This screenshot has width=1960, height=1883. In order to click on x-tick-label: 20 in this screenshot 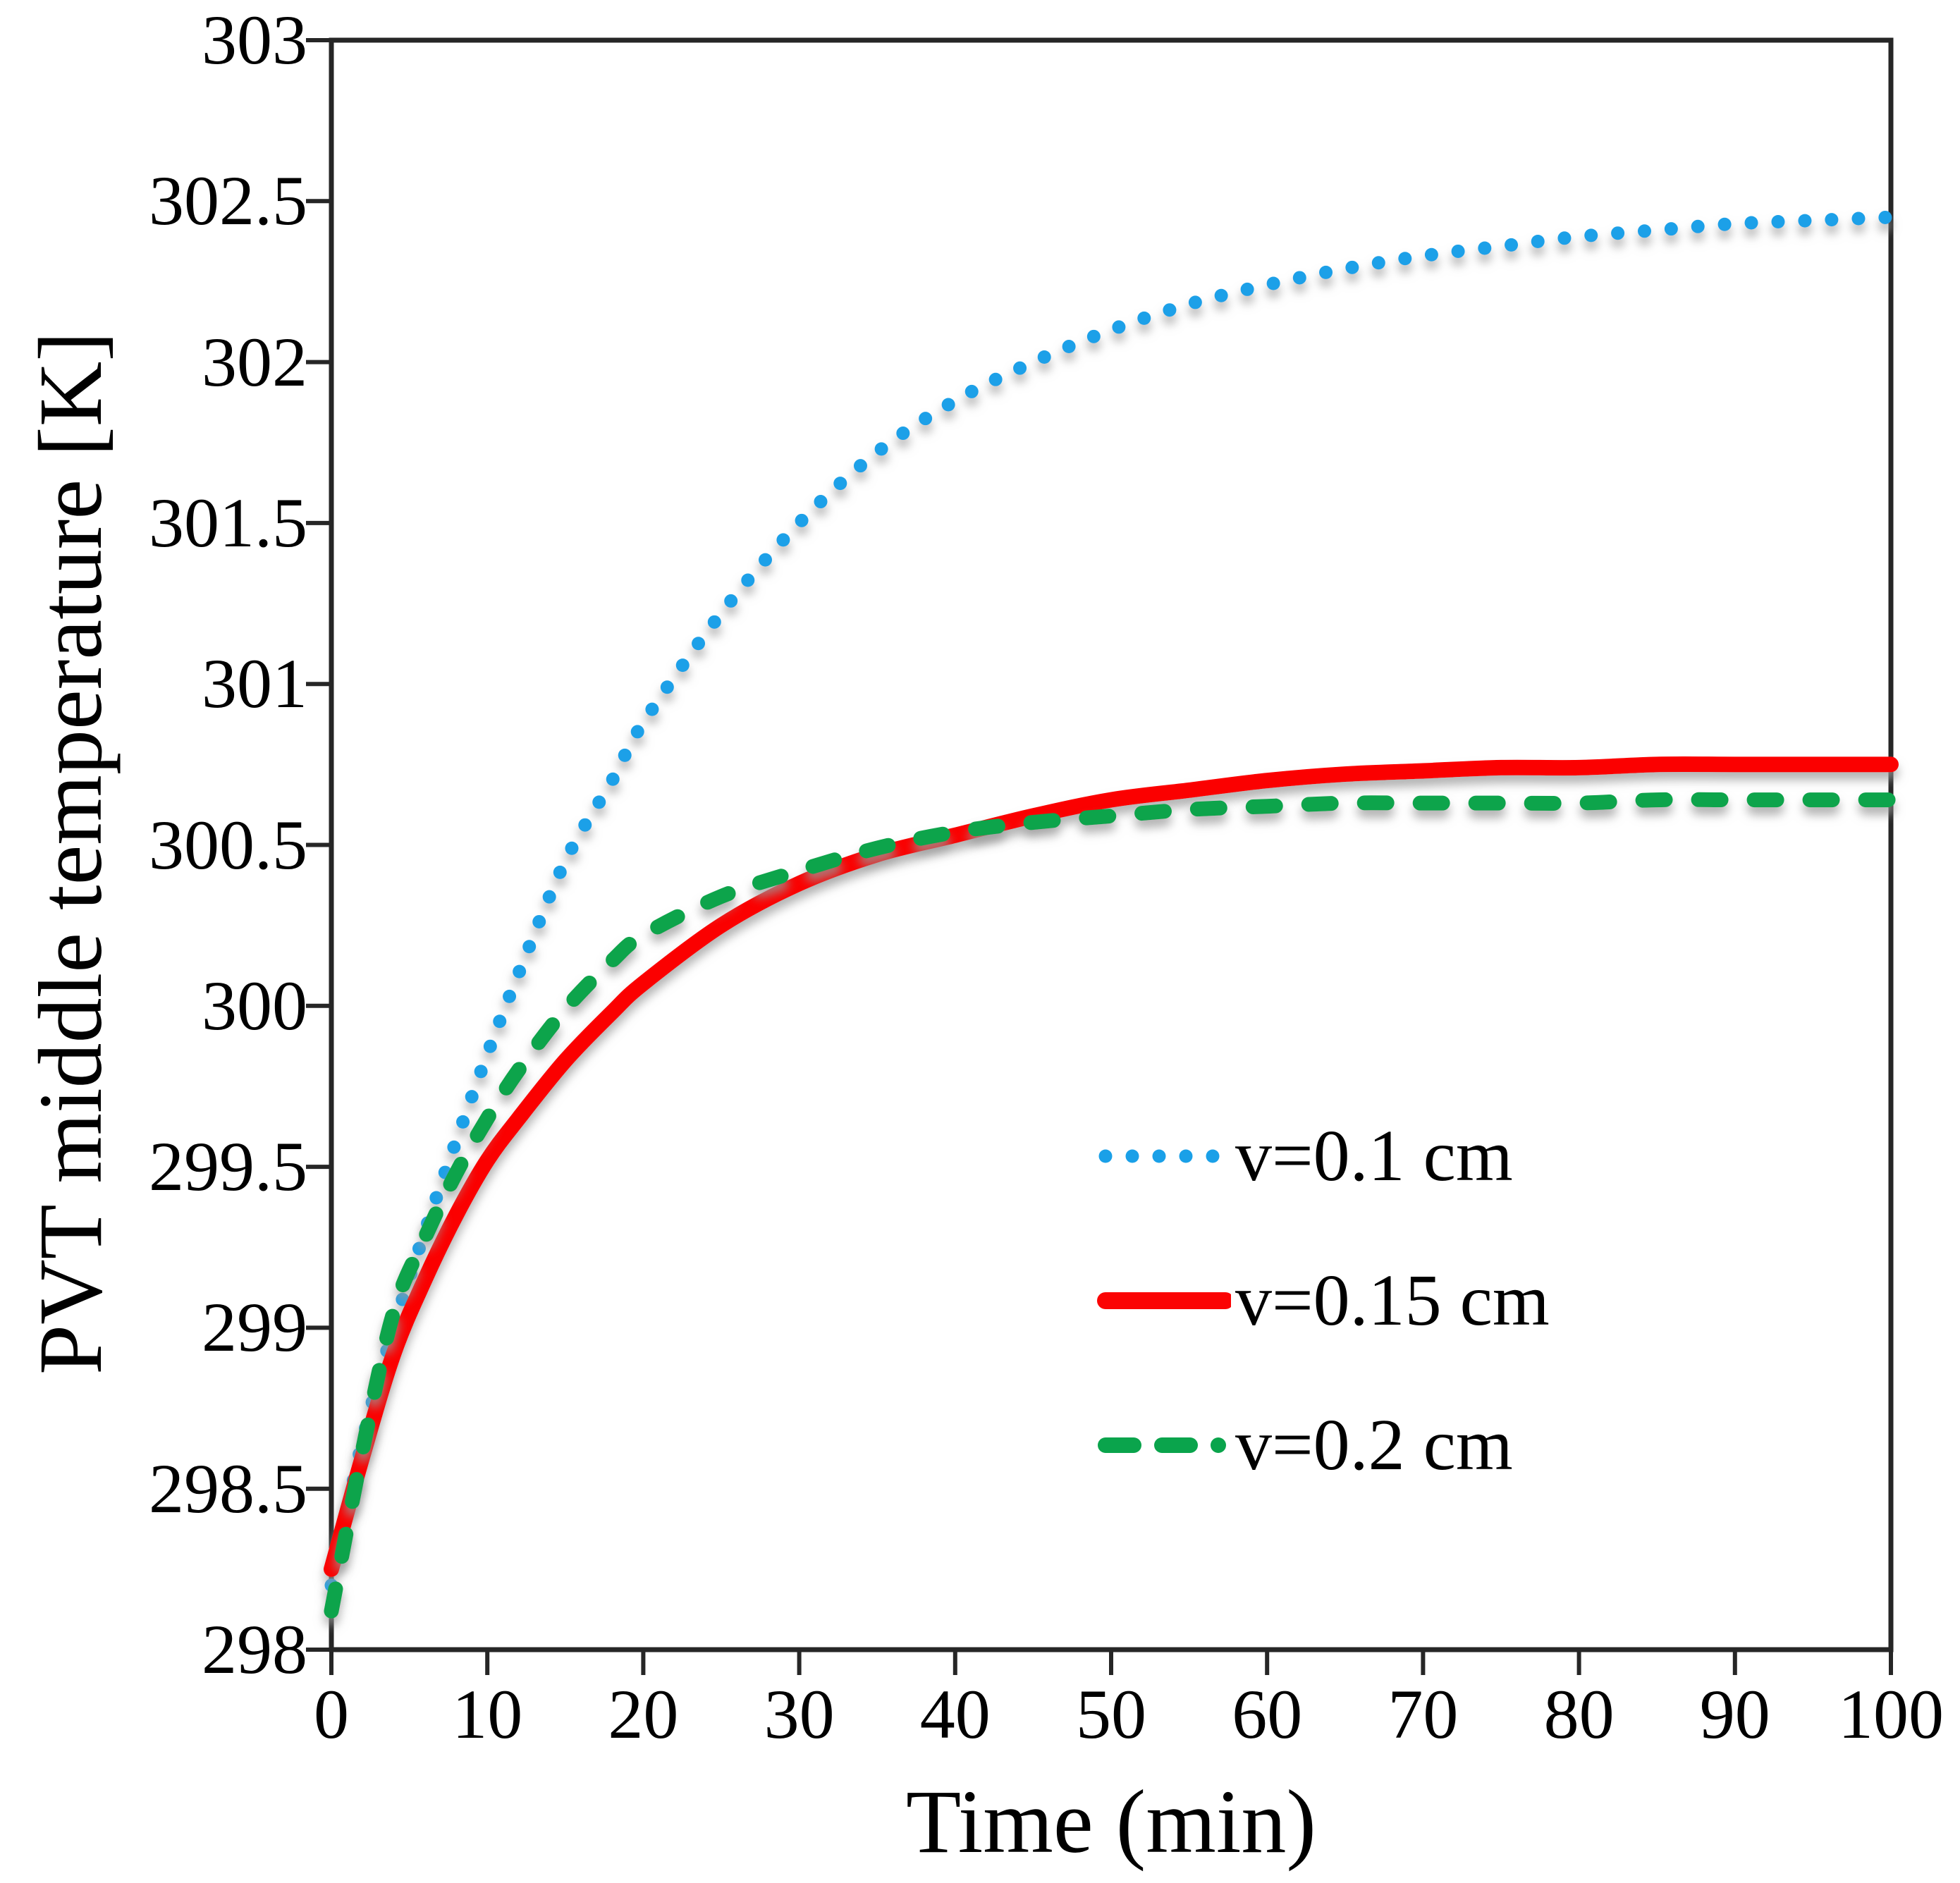, I will do `click(643, 1714)`.